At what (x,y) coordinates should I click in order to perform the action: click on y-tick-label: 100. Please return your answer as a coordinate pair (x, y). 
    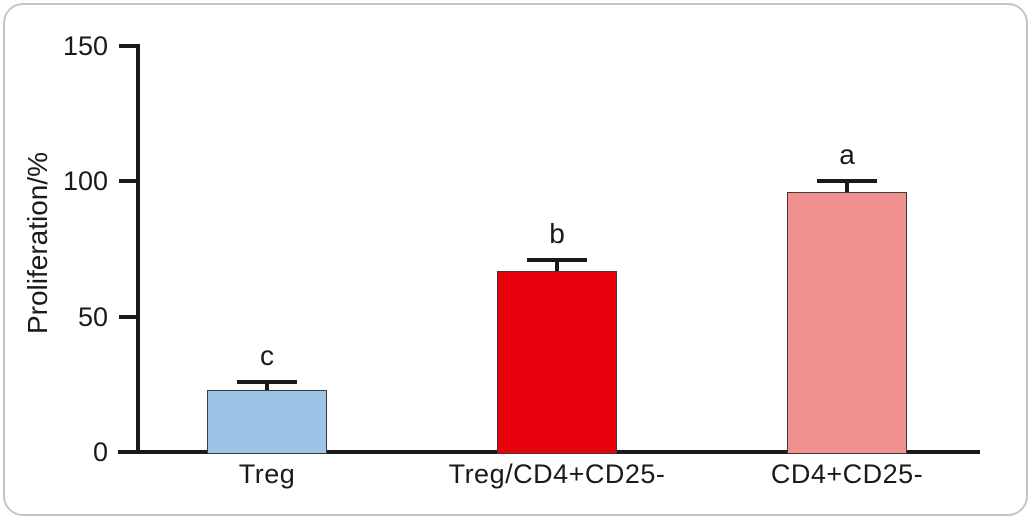
    Looking at the image, I should click on (85, 181).